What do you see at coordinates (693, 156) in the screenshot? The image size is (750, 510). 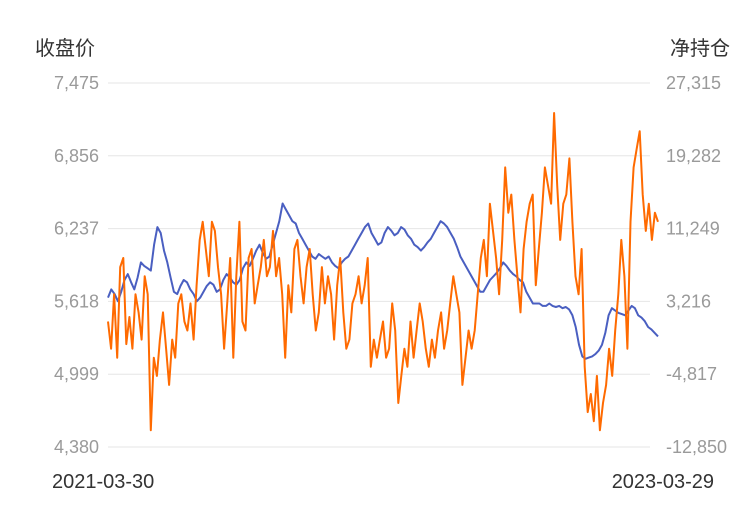 I see `right-tick-label: 19,282` at bounding box center [693, 156].